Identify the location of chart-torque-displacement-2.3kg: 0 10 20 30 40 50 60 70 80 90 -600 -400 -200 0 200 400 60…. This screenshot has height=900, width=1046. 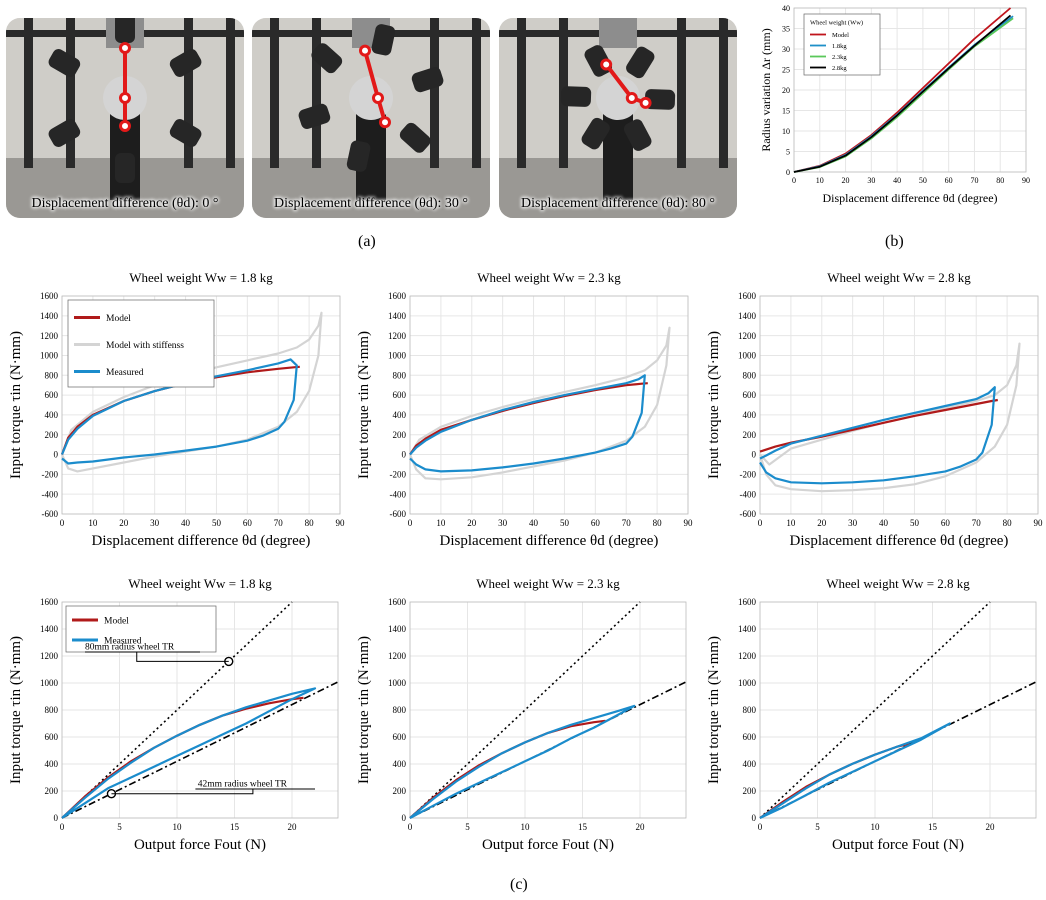
(524, 409).